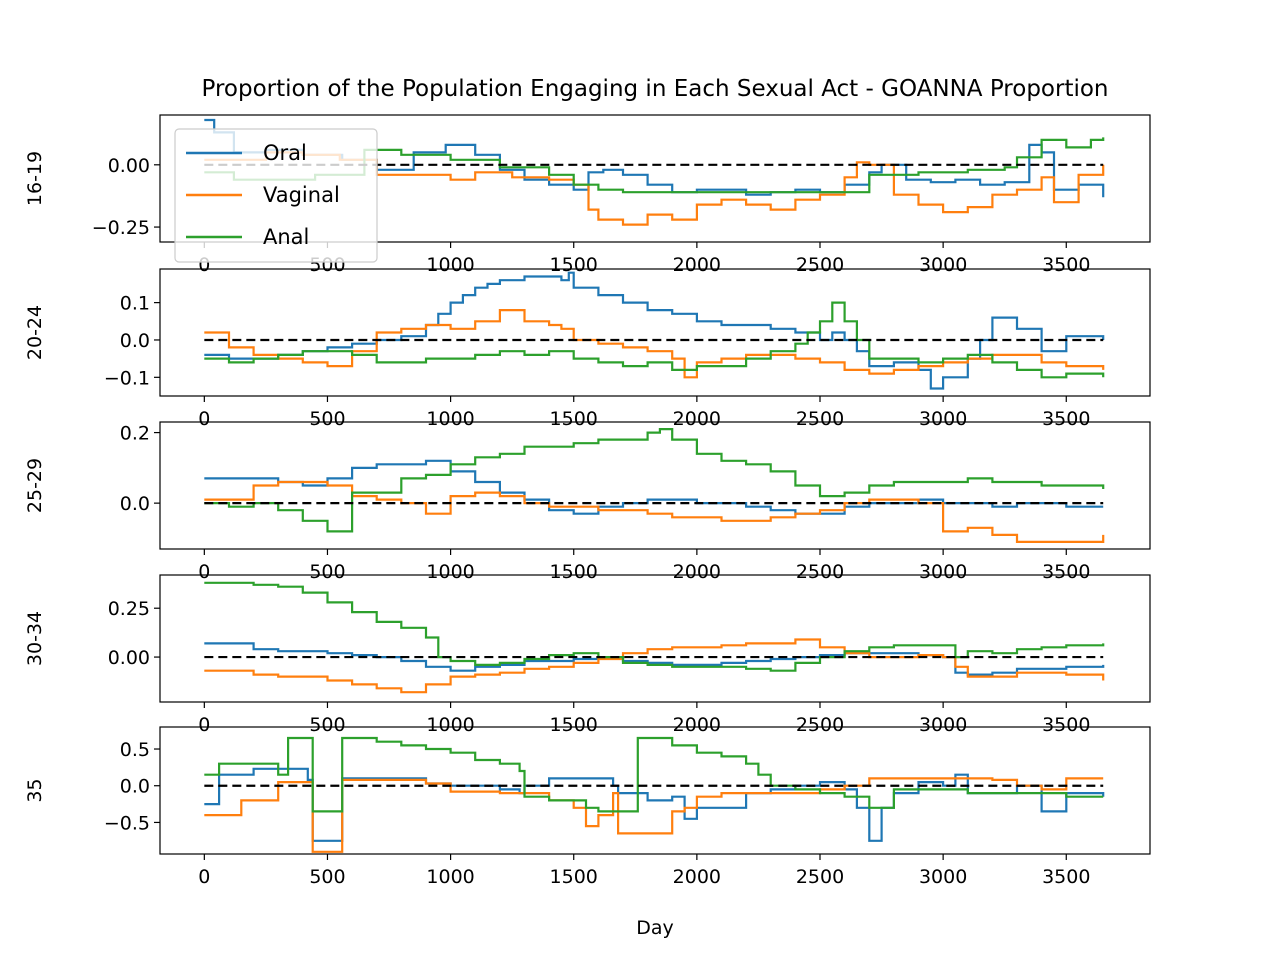  What do you see at coordinates (655, 928) in the screenshot?
I see `x-axis-label: Day` at bounding box center [655, 928].